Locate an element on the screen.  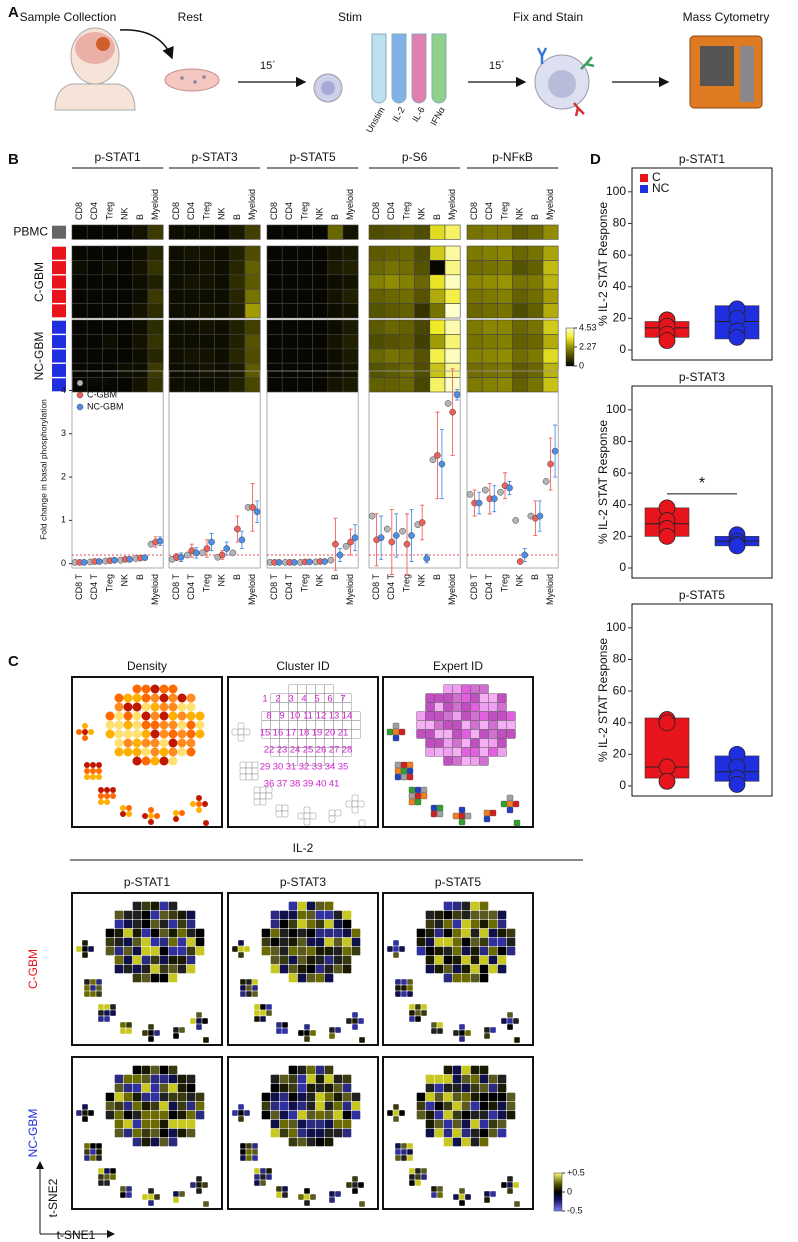
x-tick-label: Myeloid is located at coordinates (155, 589).